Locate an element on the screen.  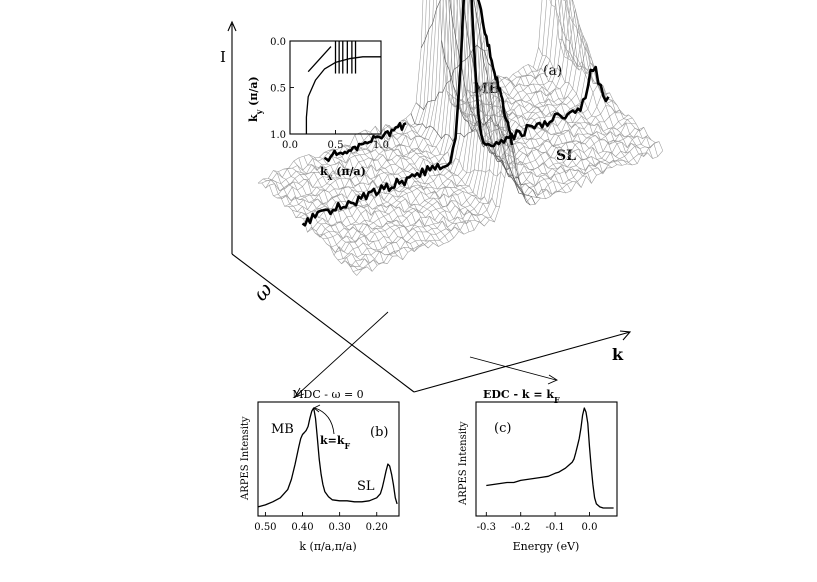
inset-fermi-surface-curve is located at coordinates (343, 95).